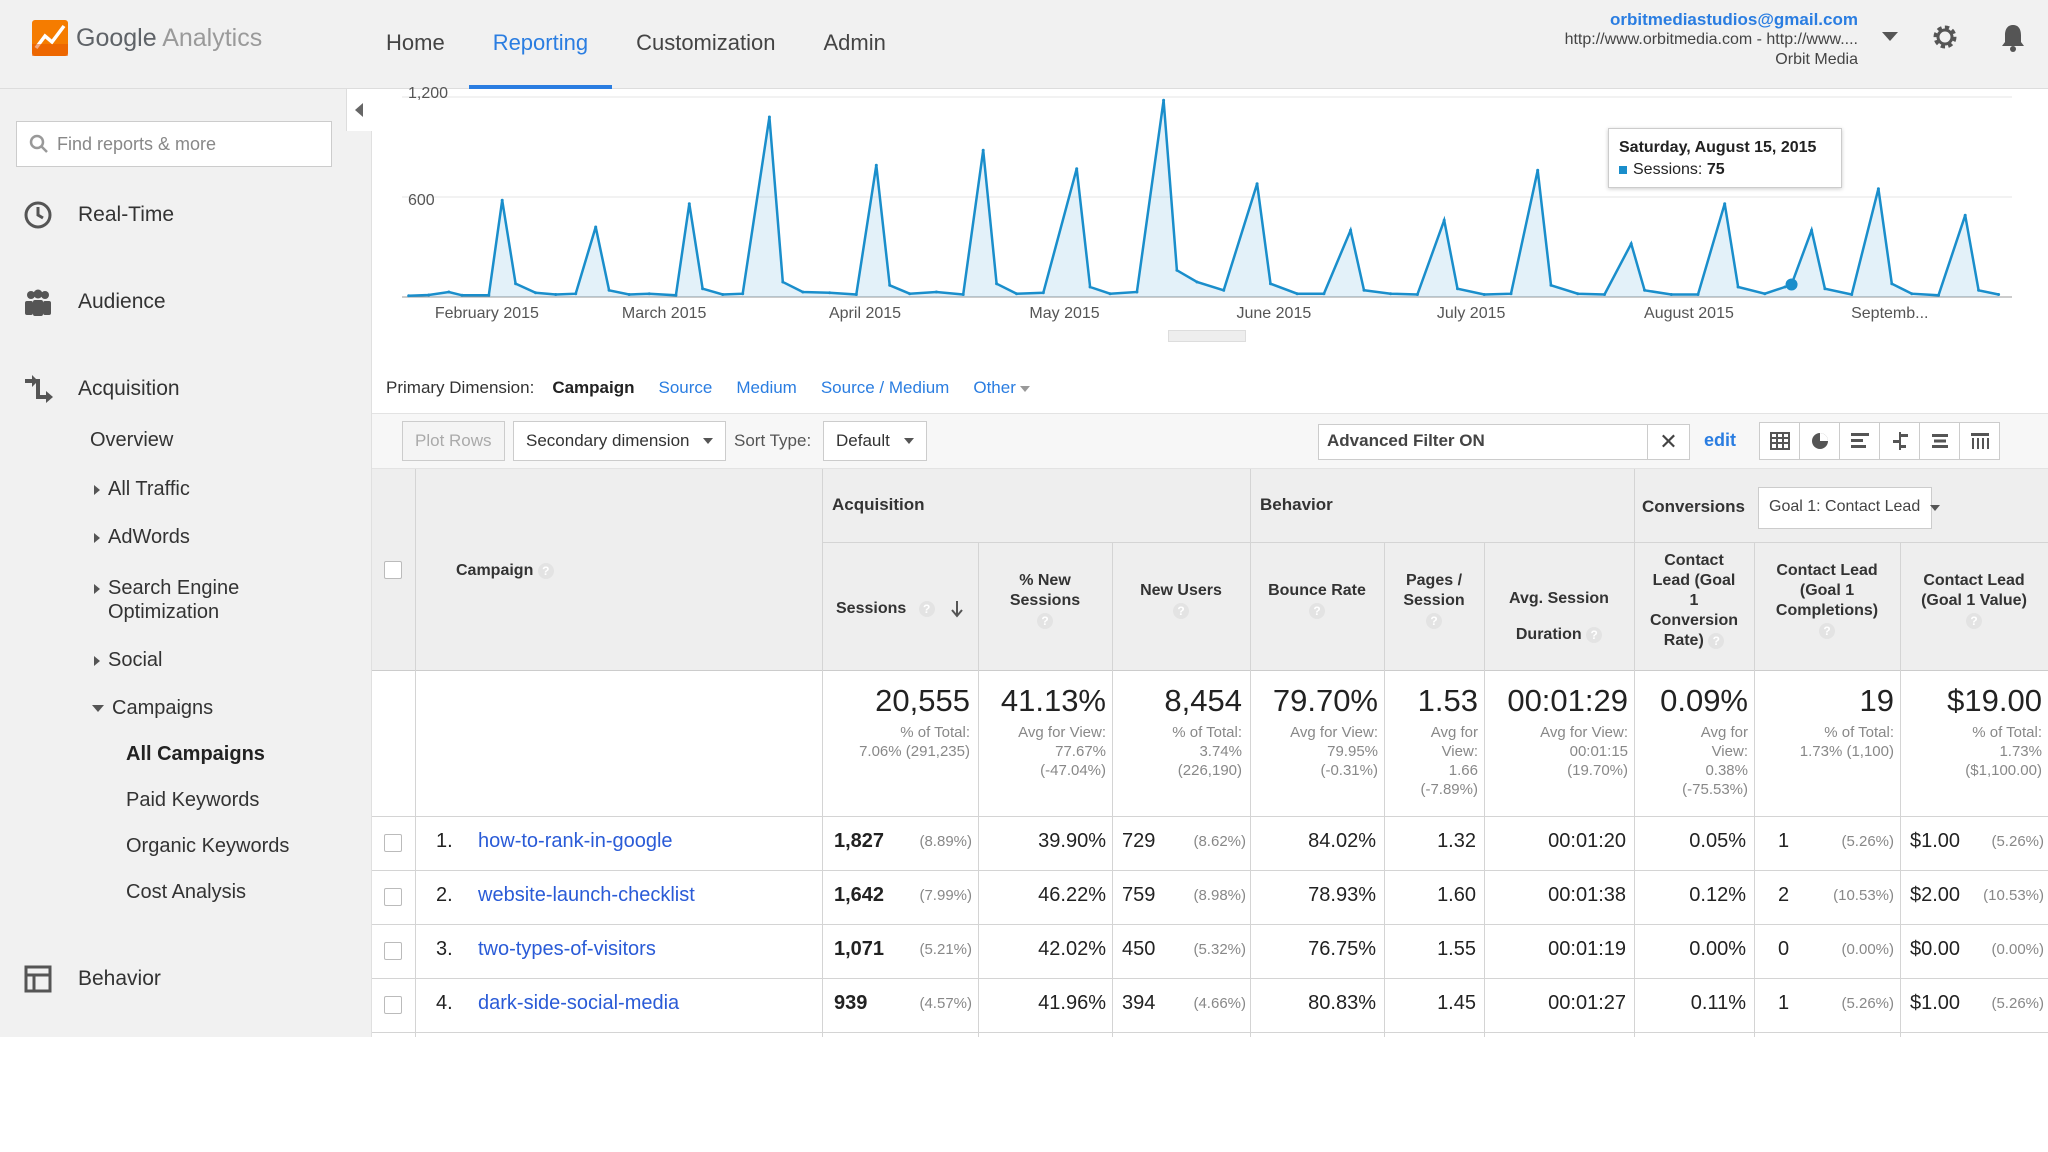 The height and width of the screenshot is (1152, 2048). Describe the element at coordinates (620, 441) in the screenshot. I see `secondary-dimension-dropdown: Secondary dimension` at that location.